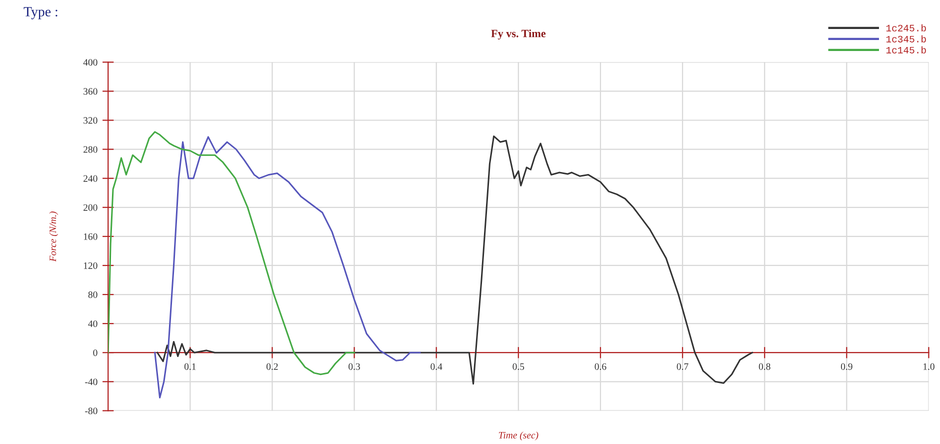  I want to click on y-tick-label: 0, so click(95, 353).